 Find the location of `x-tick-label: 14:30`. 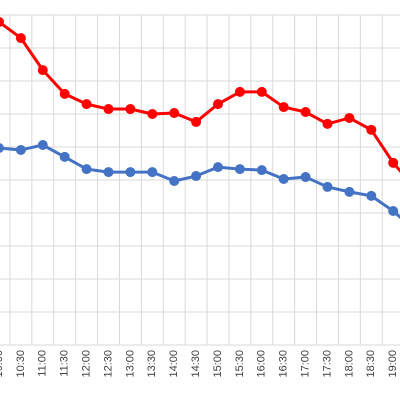

x-tick-label: 14:30 is located at coordinates (196, 364).